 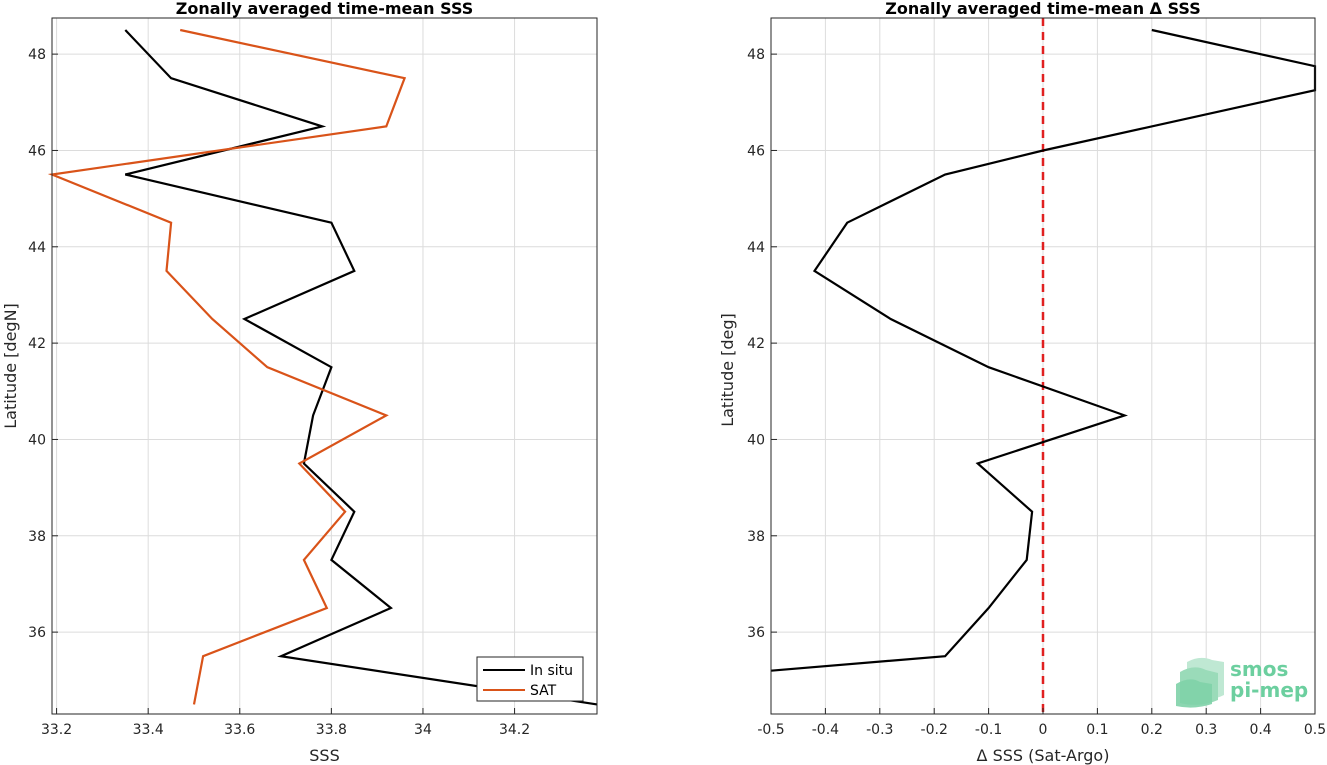 What do you see at coordinates (37, 55) in the screenshot?
I see `left-ytick-label: 48` at bounding box center [37, 55].